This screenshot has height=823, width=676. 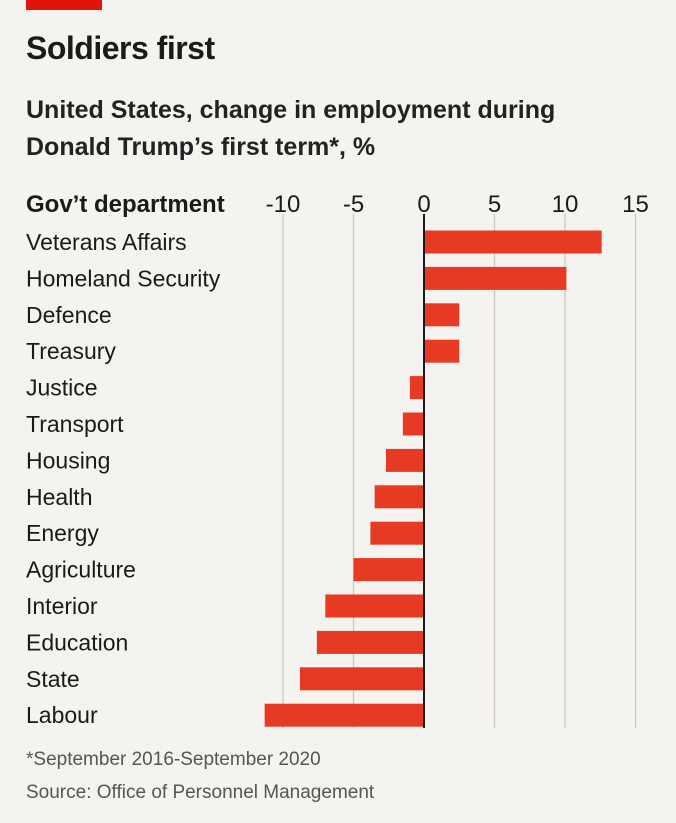 What do you see at coordinates (62, 715) in the screenshot?
I see `category-label: Labour` at bounding box center [62, 715].